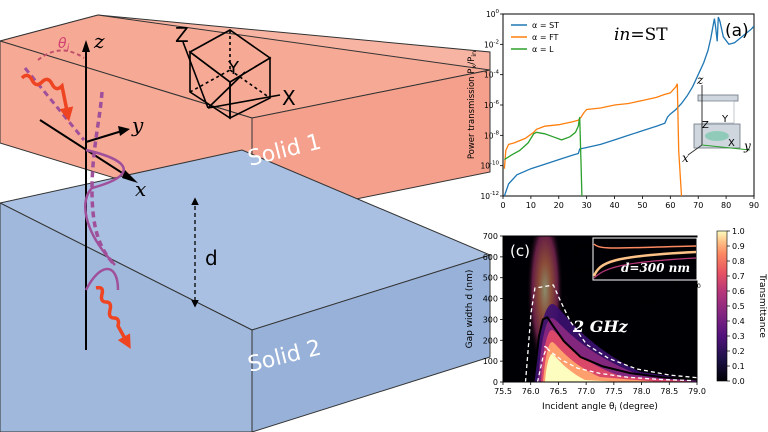  I want to click on gap-label: d, so click(211, 258).